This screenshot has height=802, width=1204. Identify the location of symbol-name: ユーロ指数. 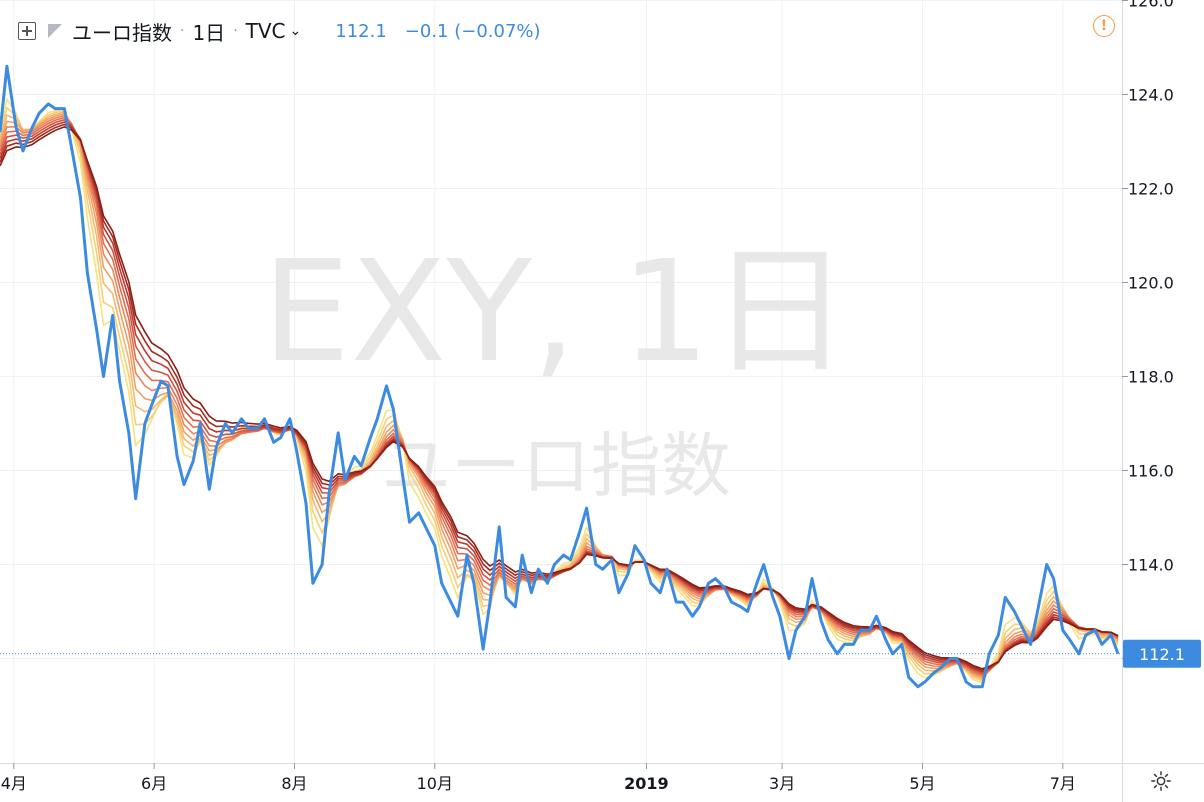
(122, 32).